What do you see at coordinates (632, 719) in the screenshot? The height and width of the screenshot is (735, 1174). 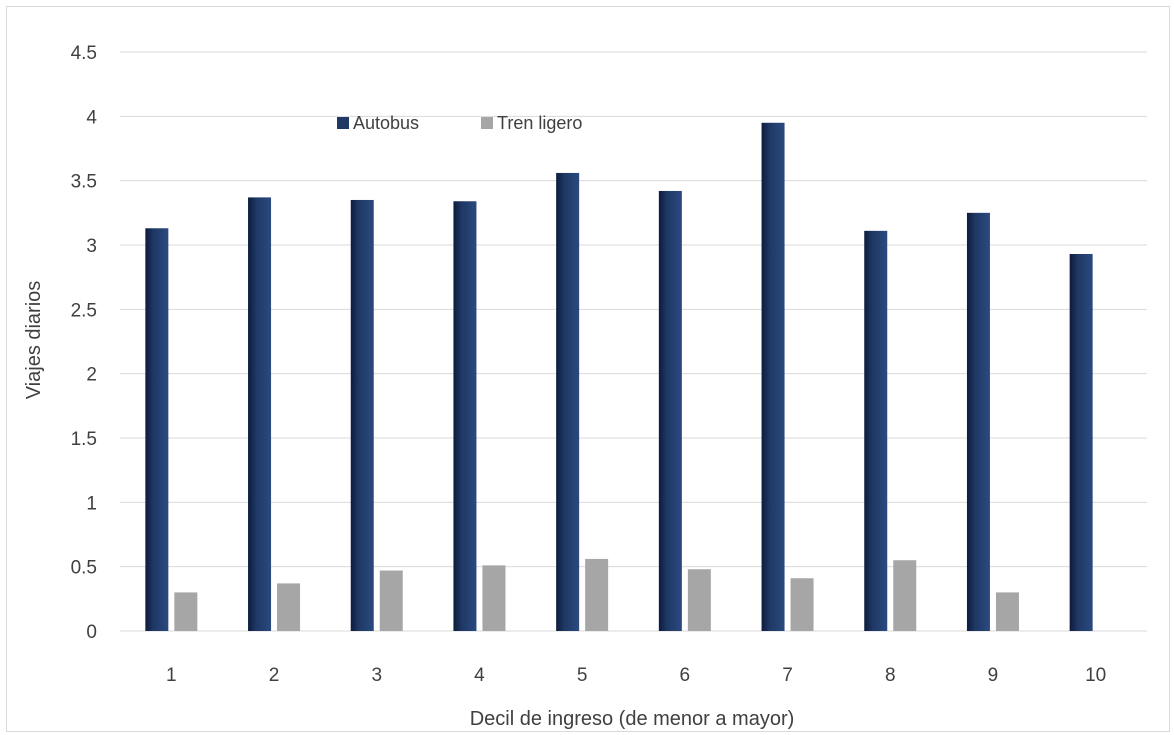 I see `x-axis-title: Decil de ingreso (de menor a mayor)` at bounding box center [632, 719].